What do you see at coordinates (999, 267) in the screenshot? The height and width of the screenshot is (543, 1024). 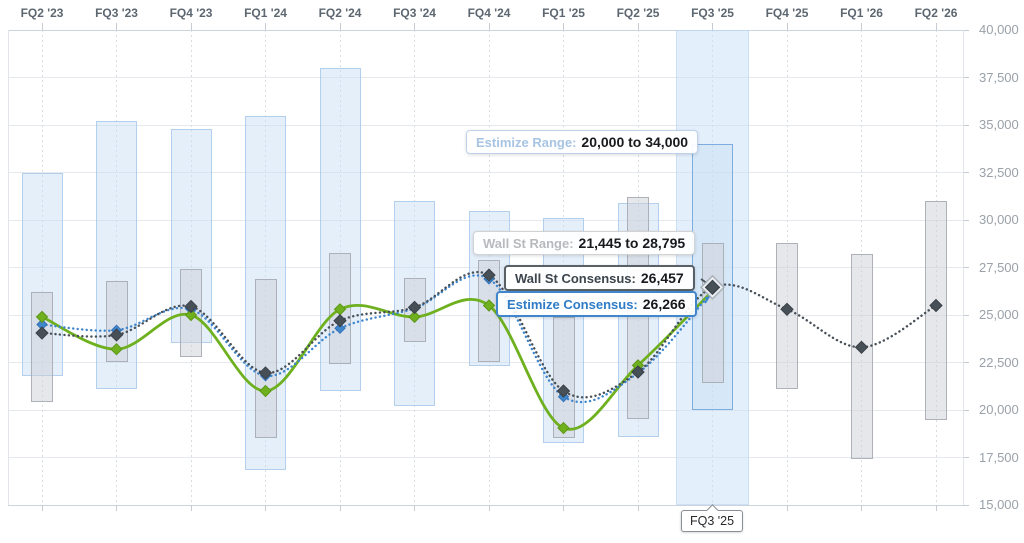 I see `y-axis-label: 27,500` at bounding box center [999, 267].